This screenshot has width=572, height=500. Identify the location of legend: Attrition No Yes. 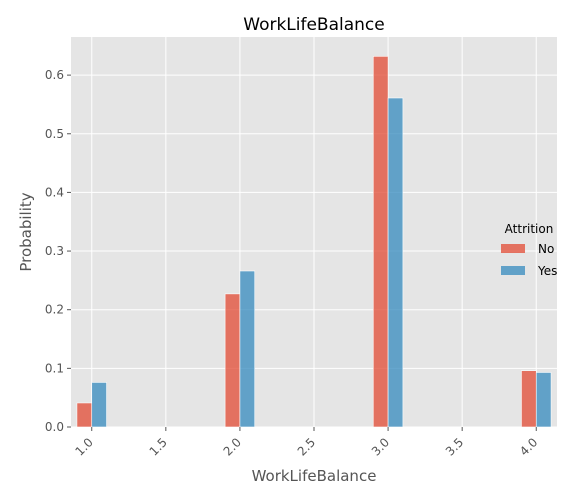
(529, 250).